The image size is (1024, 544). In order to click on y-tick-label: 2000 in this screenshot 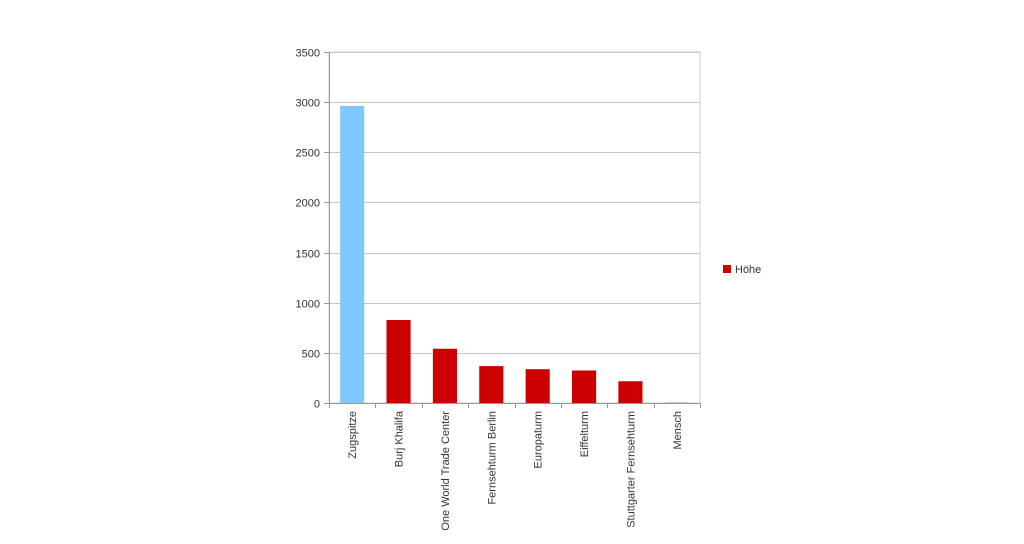, I will do `click(308, 204)`.